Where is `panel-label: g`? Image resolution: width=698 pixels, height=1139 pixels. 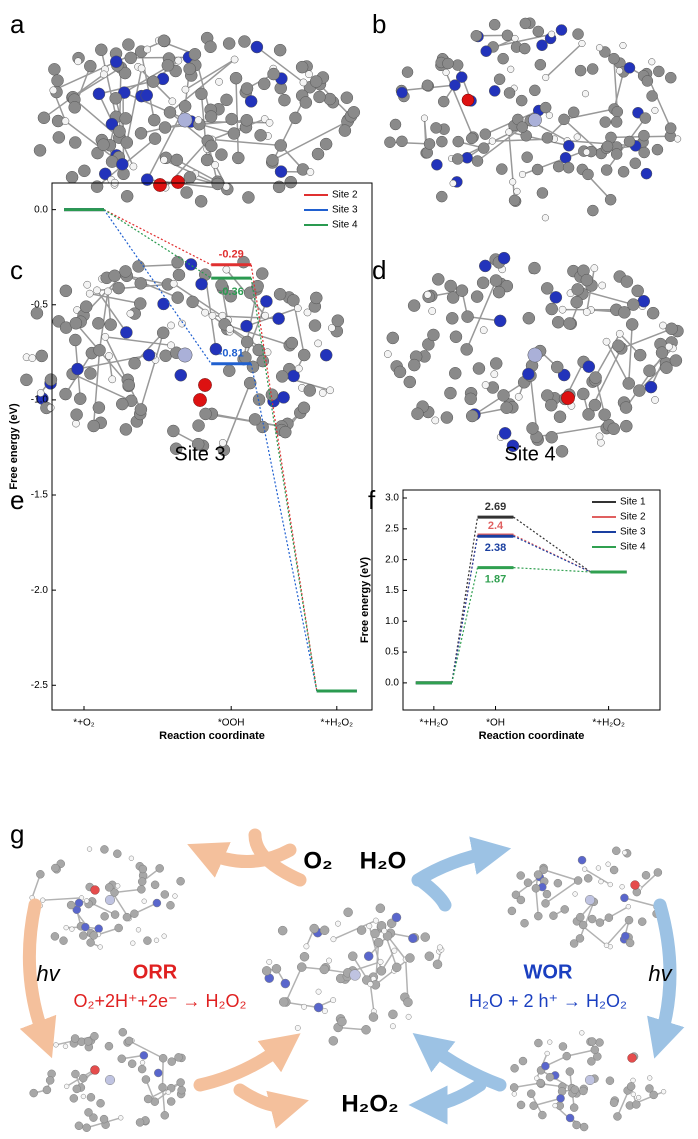
panel-label: g is located at coordinates (17, 834).